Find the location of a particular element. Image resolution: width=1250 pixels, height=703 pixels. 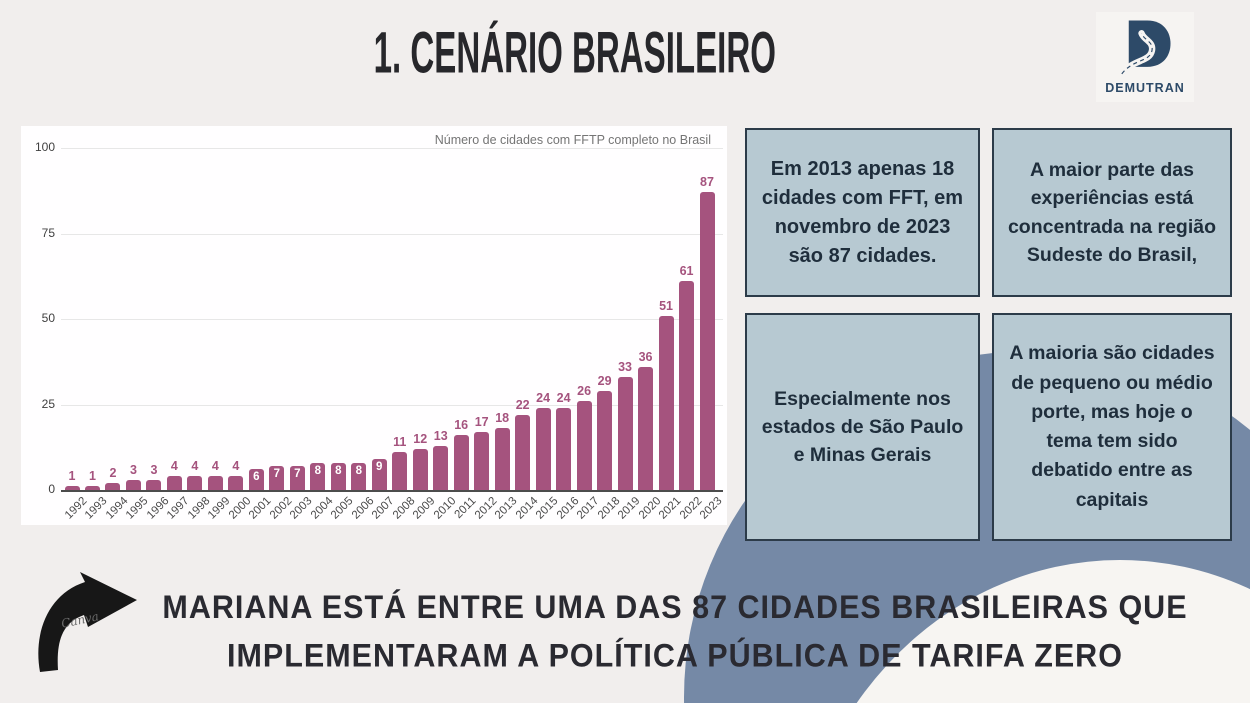

bar-value-label: 26 is located at coordinates (584, 391).